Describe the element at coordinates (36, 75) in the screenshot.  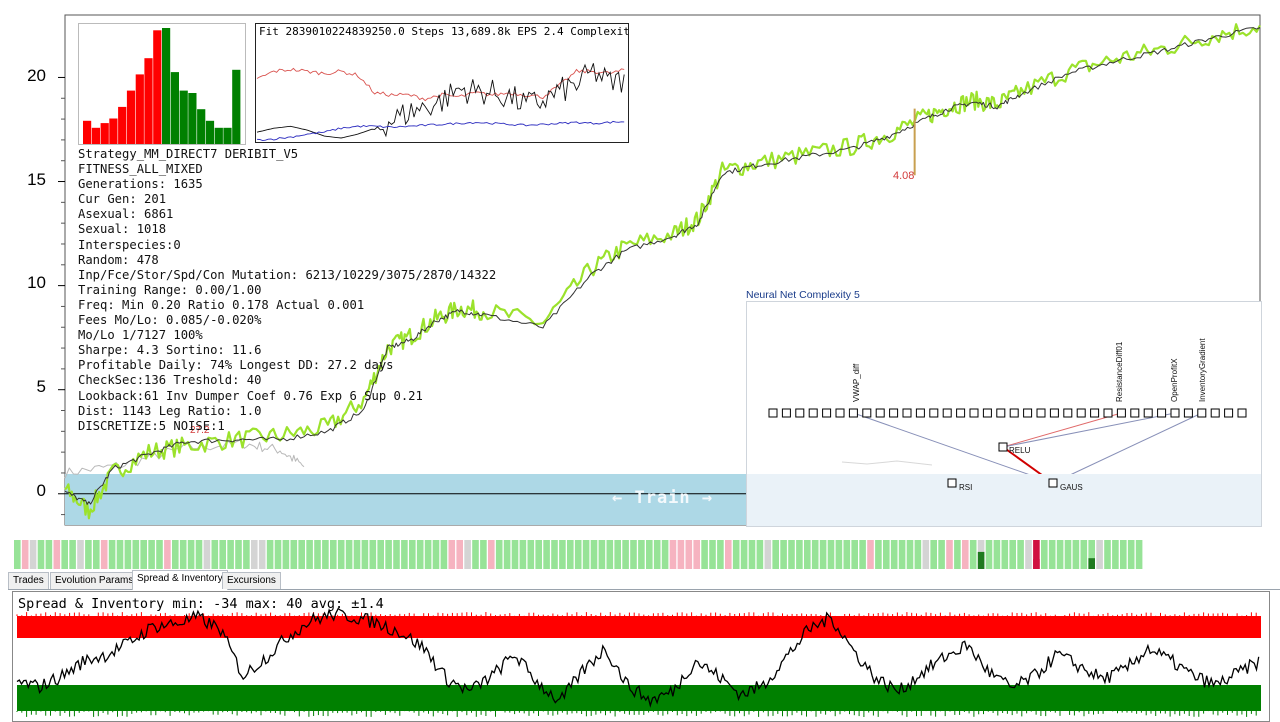
I see `y-axis-tick-20: 20` at that location.